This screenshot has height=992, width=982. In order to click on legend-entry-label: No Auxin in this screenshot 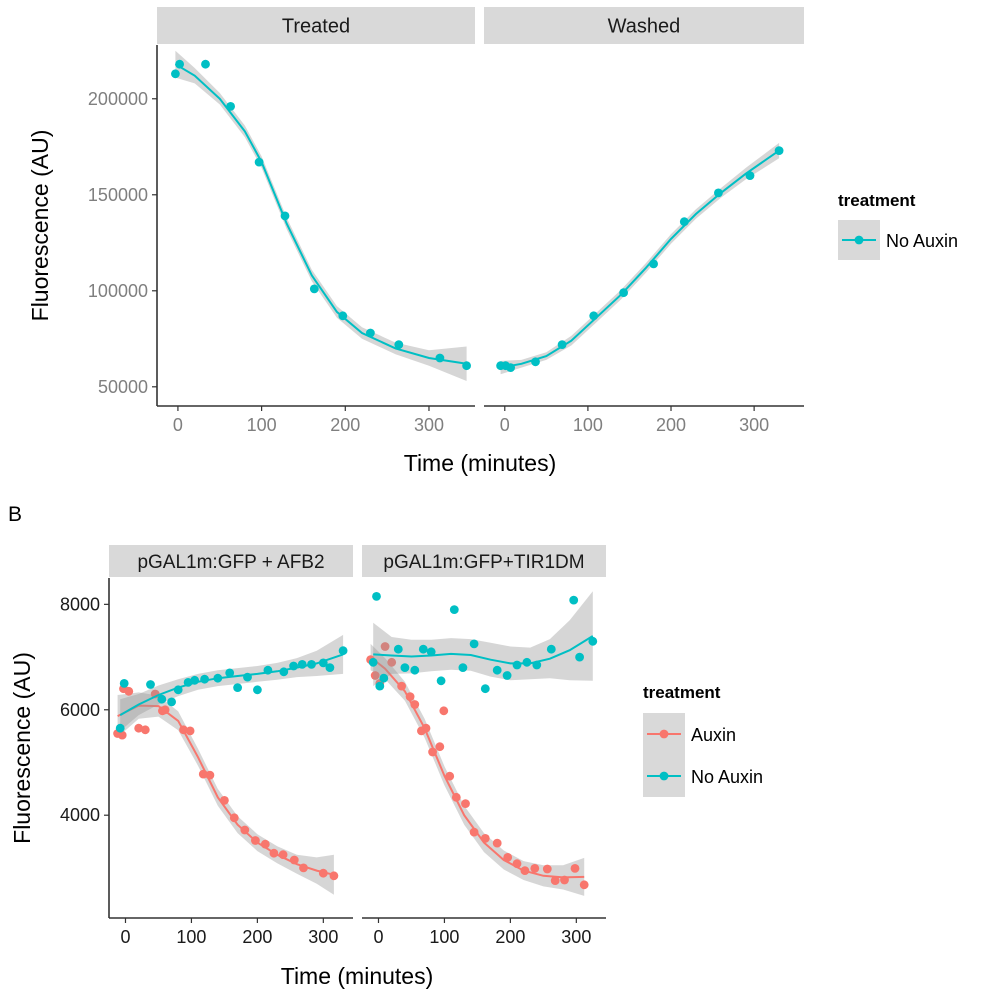, I will do `click(922, 241)`.